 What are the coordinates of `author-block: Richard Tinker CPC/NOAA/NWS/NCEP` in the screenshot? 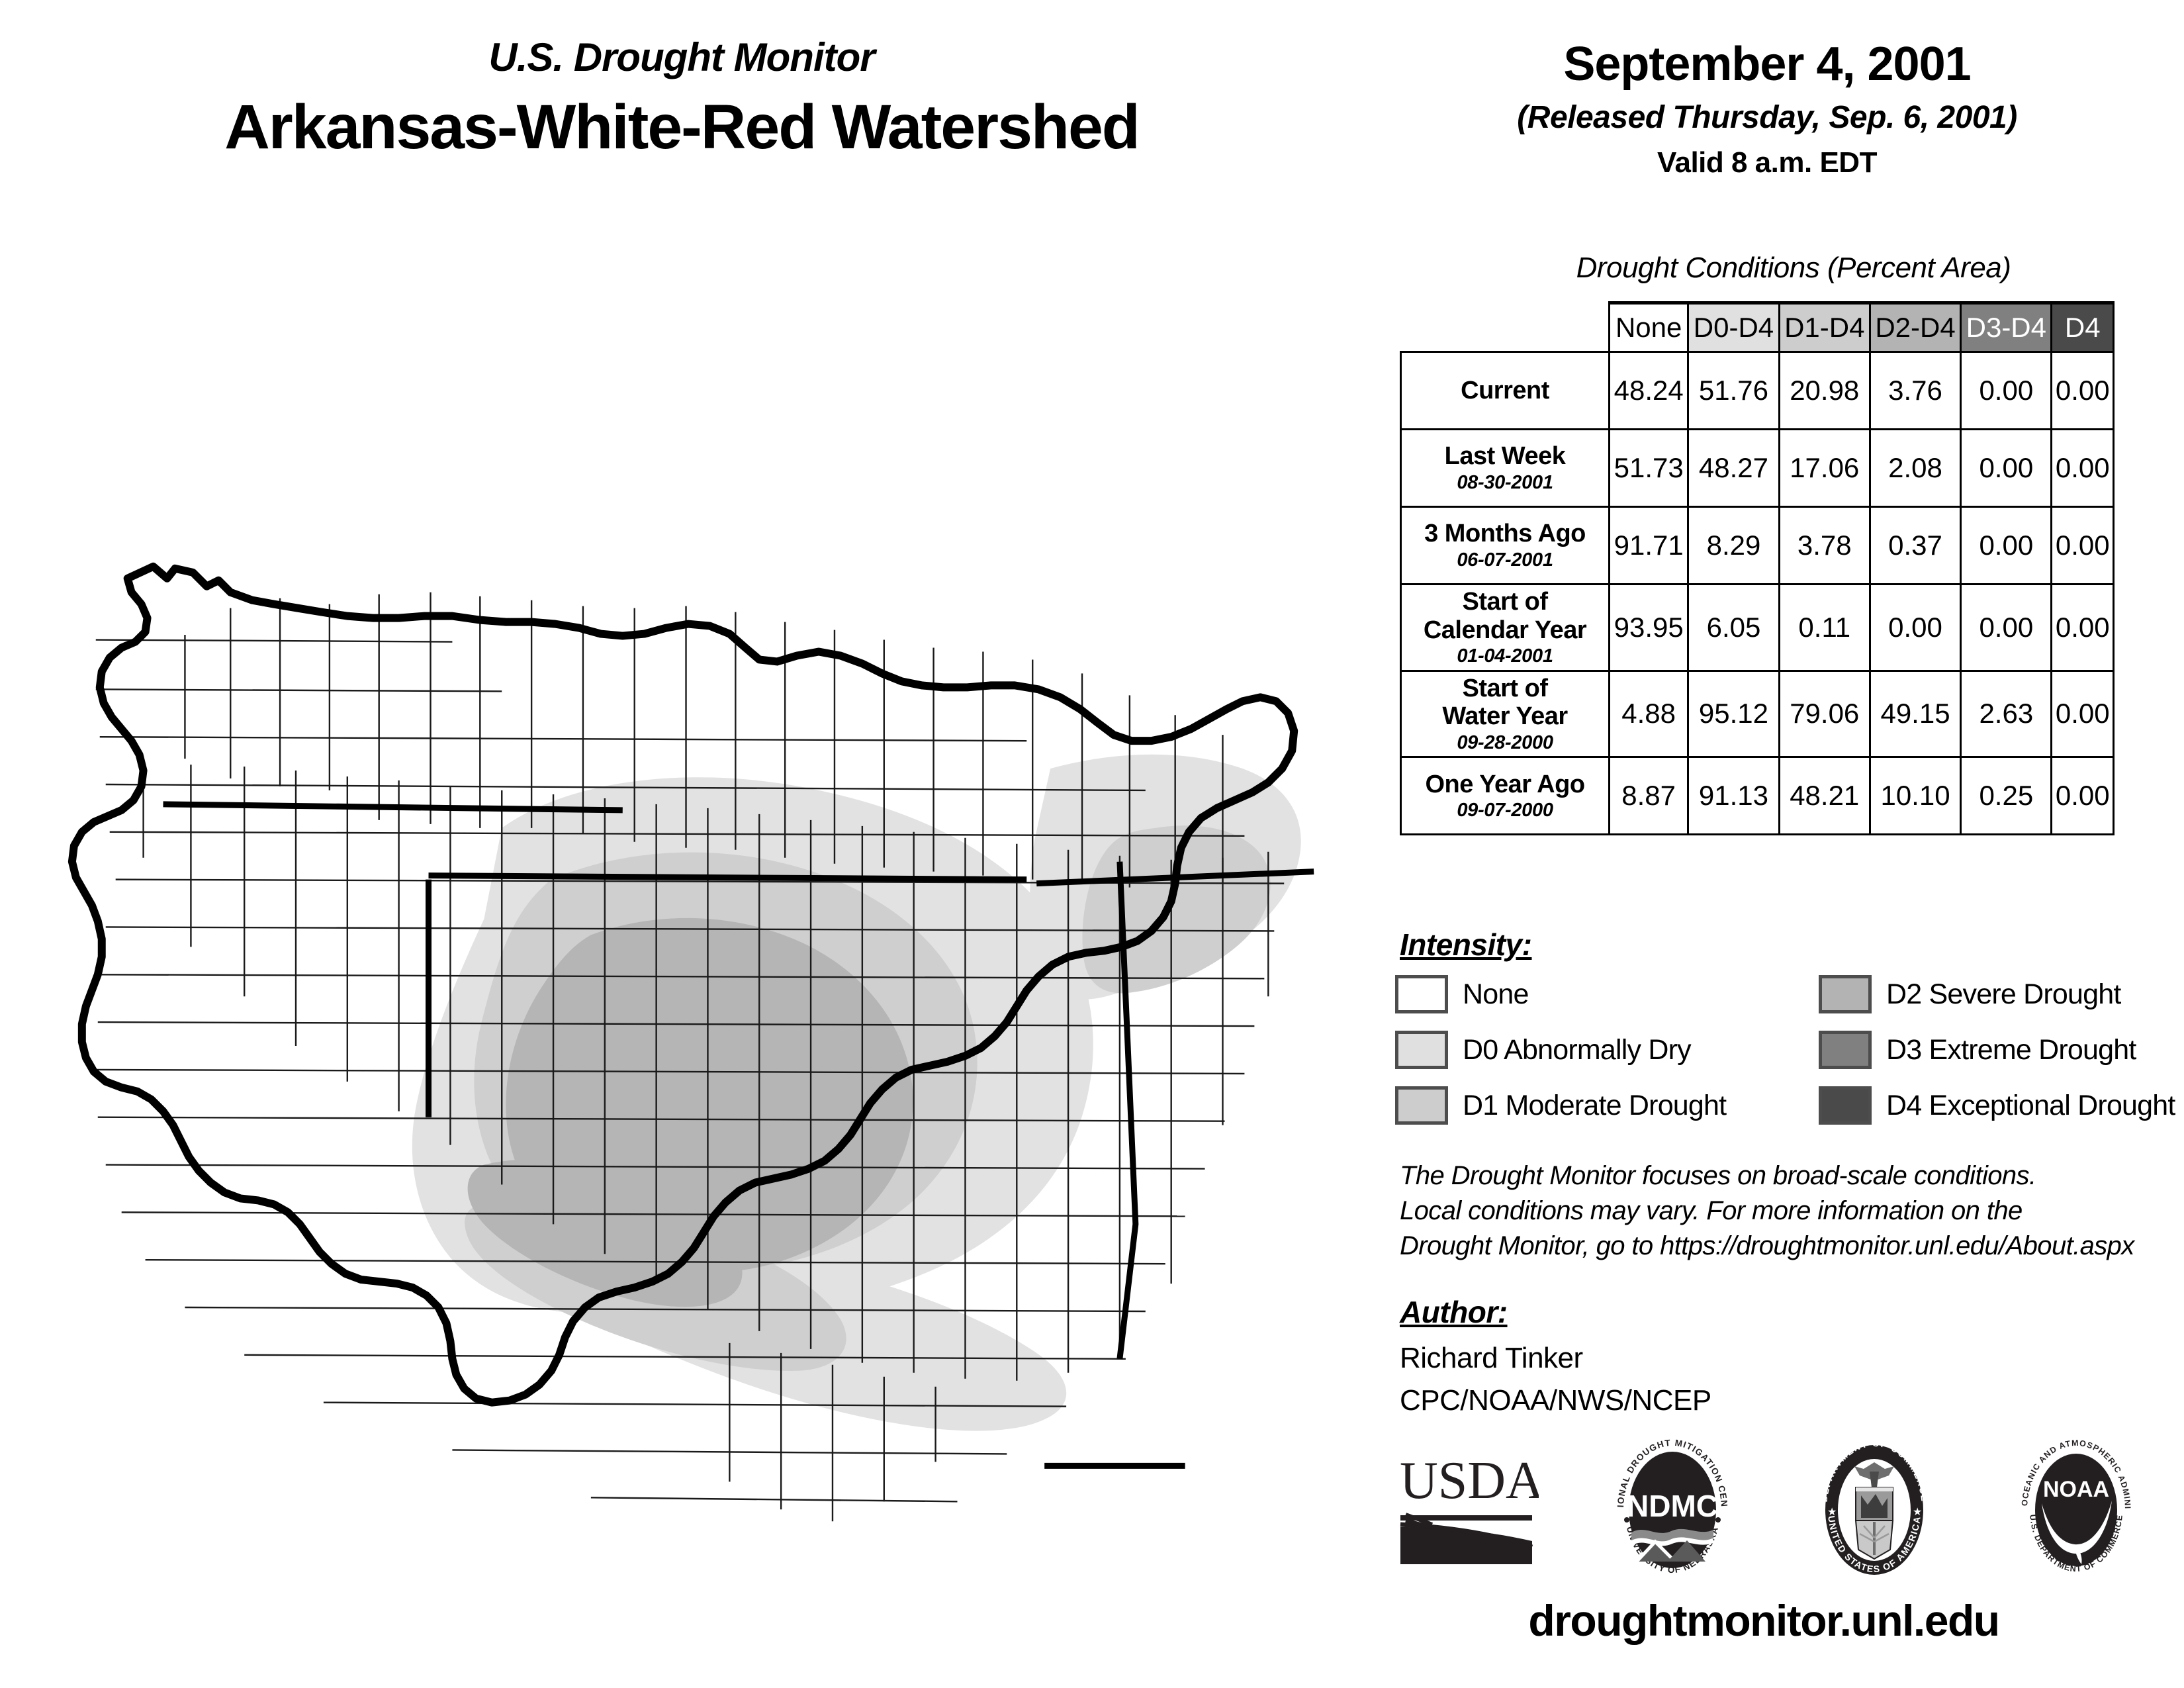 It's located at (1555, 1379).